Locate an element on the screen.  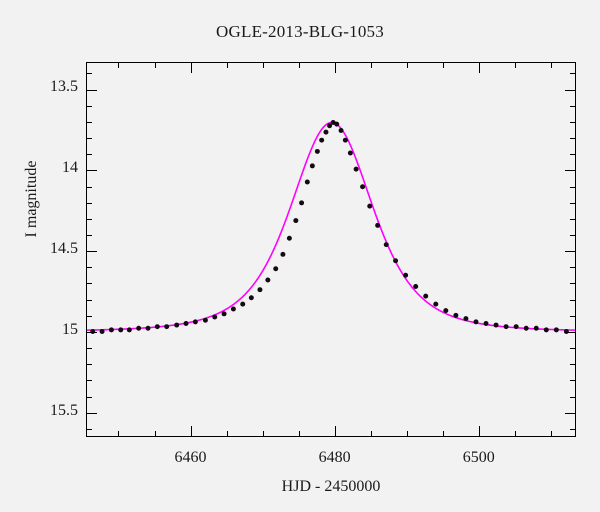
x-tick-label: 6500 is located at coordinates (478, 457).